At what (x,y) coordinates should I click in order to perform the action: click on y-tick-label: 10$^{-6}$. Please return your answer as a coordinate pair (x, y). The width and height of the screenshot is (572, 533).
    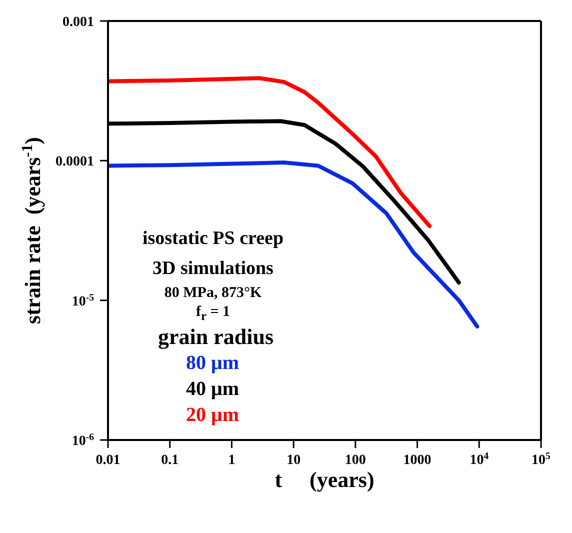
    Looking at the image, I should click on (83, 440).